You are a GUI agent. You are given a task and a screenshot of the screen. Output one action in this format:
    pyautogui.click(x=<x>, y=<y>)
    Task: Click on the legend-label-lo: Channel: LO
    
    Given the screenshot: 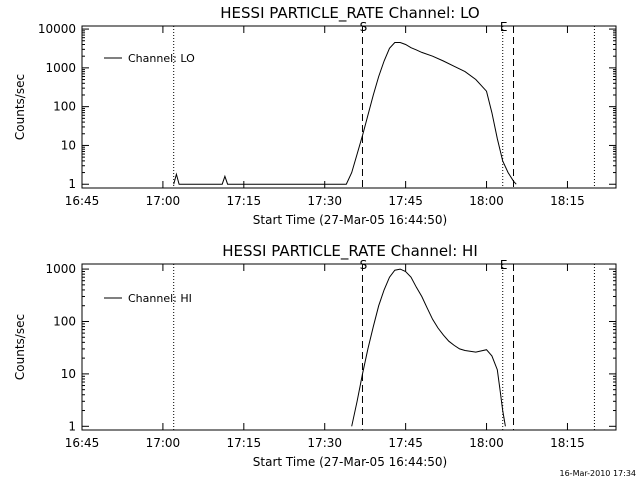 What is the action you would take?
    pyautogui.click(x=161, y=58)
    